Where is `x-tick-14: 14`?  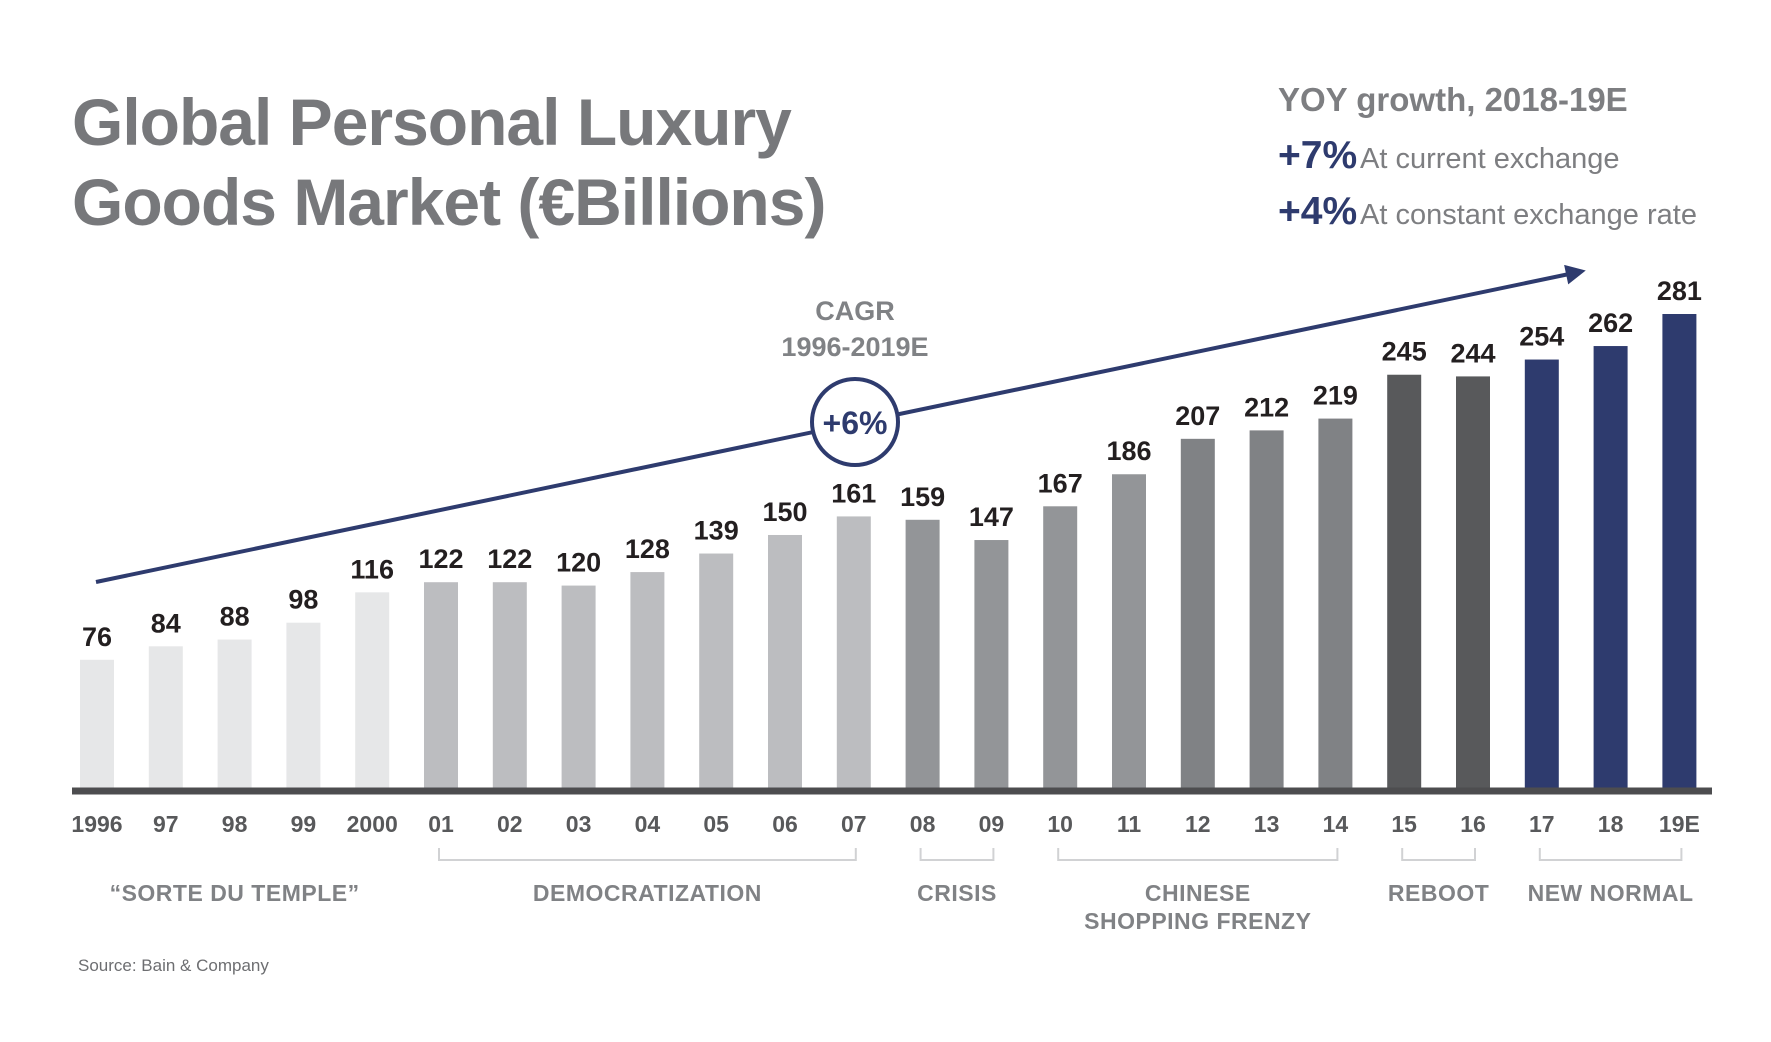 x-tick-14: 14 is located at coordinates (1336, 824).